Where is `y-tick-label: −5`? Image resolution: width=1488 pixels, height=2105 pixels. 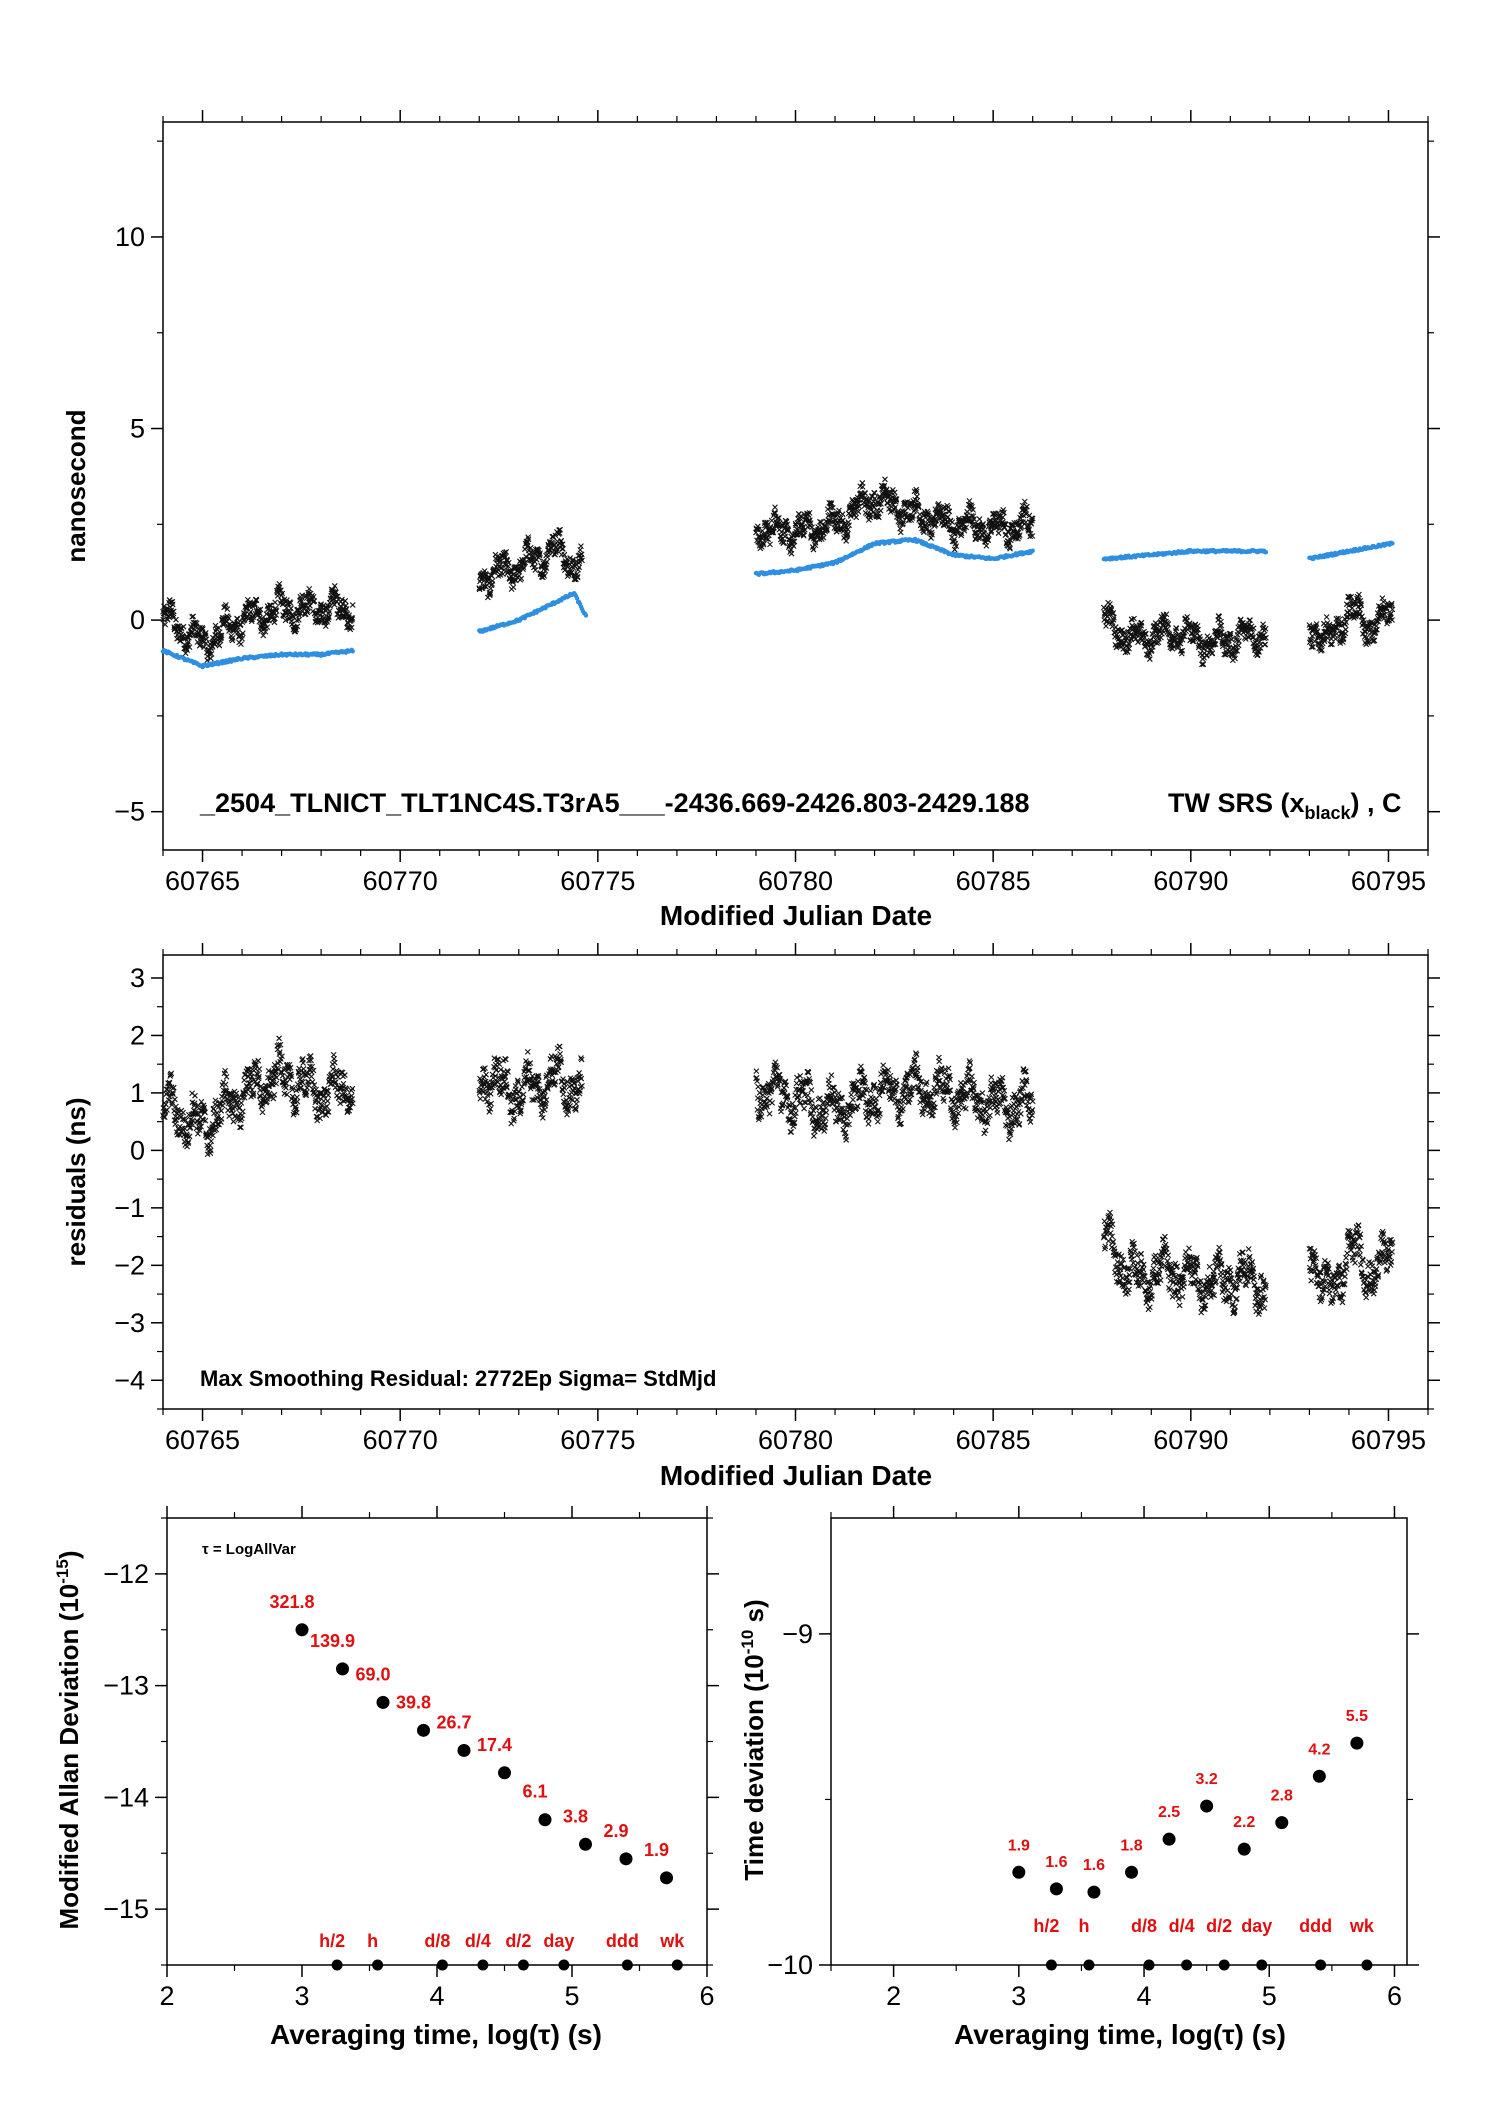 y-tick-label: −5 is located at coordinates (129, 812).